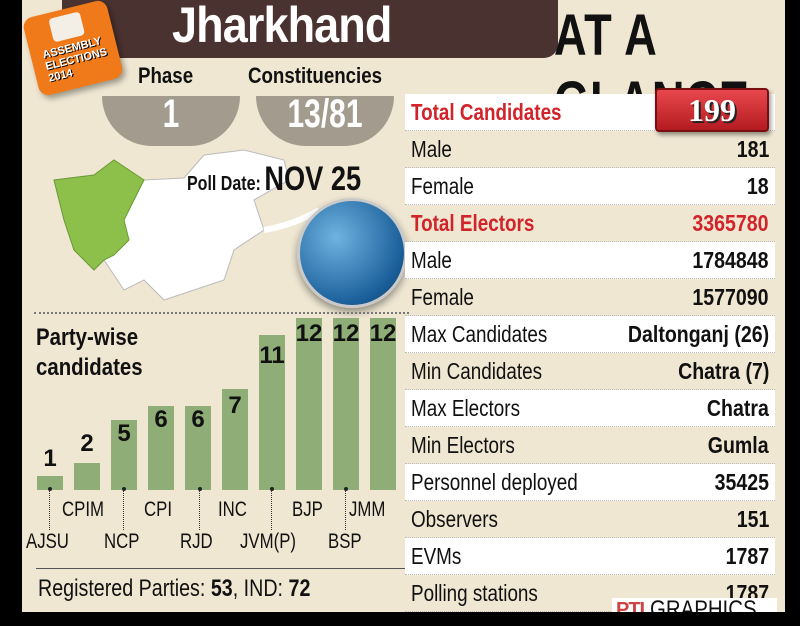 The image size is (800, 626). Describe the element at coordinates (712, 110) in the screenshot. I see `total-candidates-badge: 199` at that location.